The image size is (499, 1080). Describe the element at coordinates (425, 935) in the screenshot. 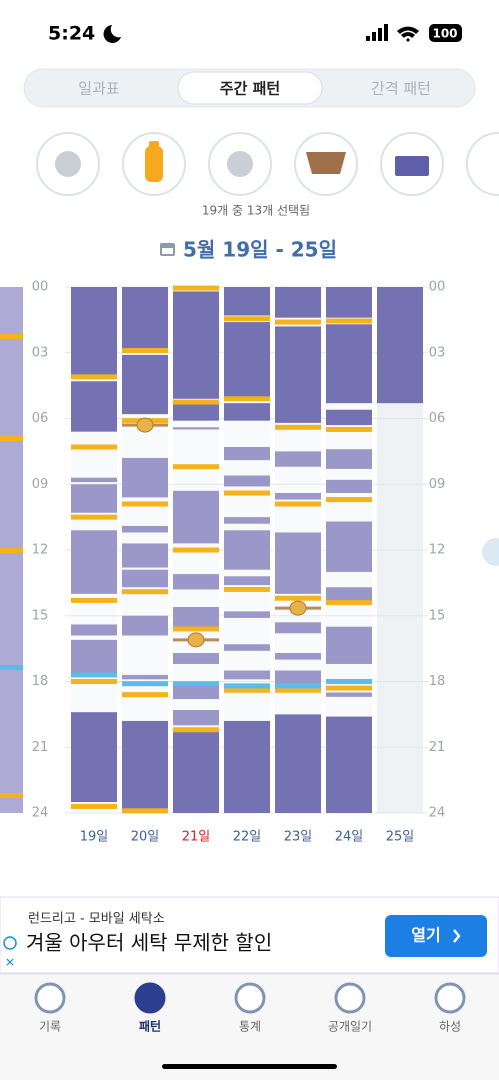

I see `ad-button-label: 열기` at that location.